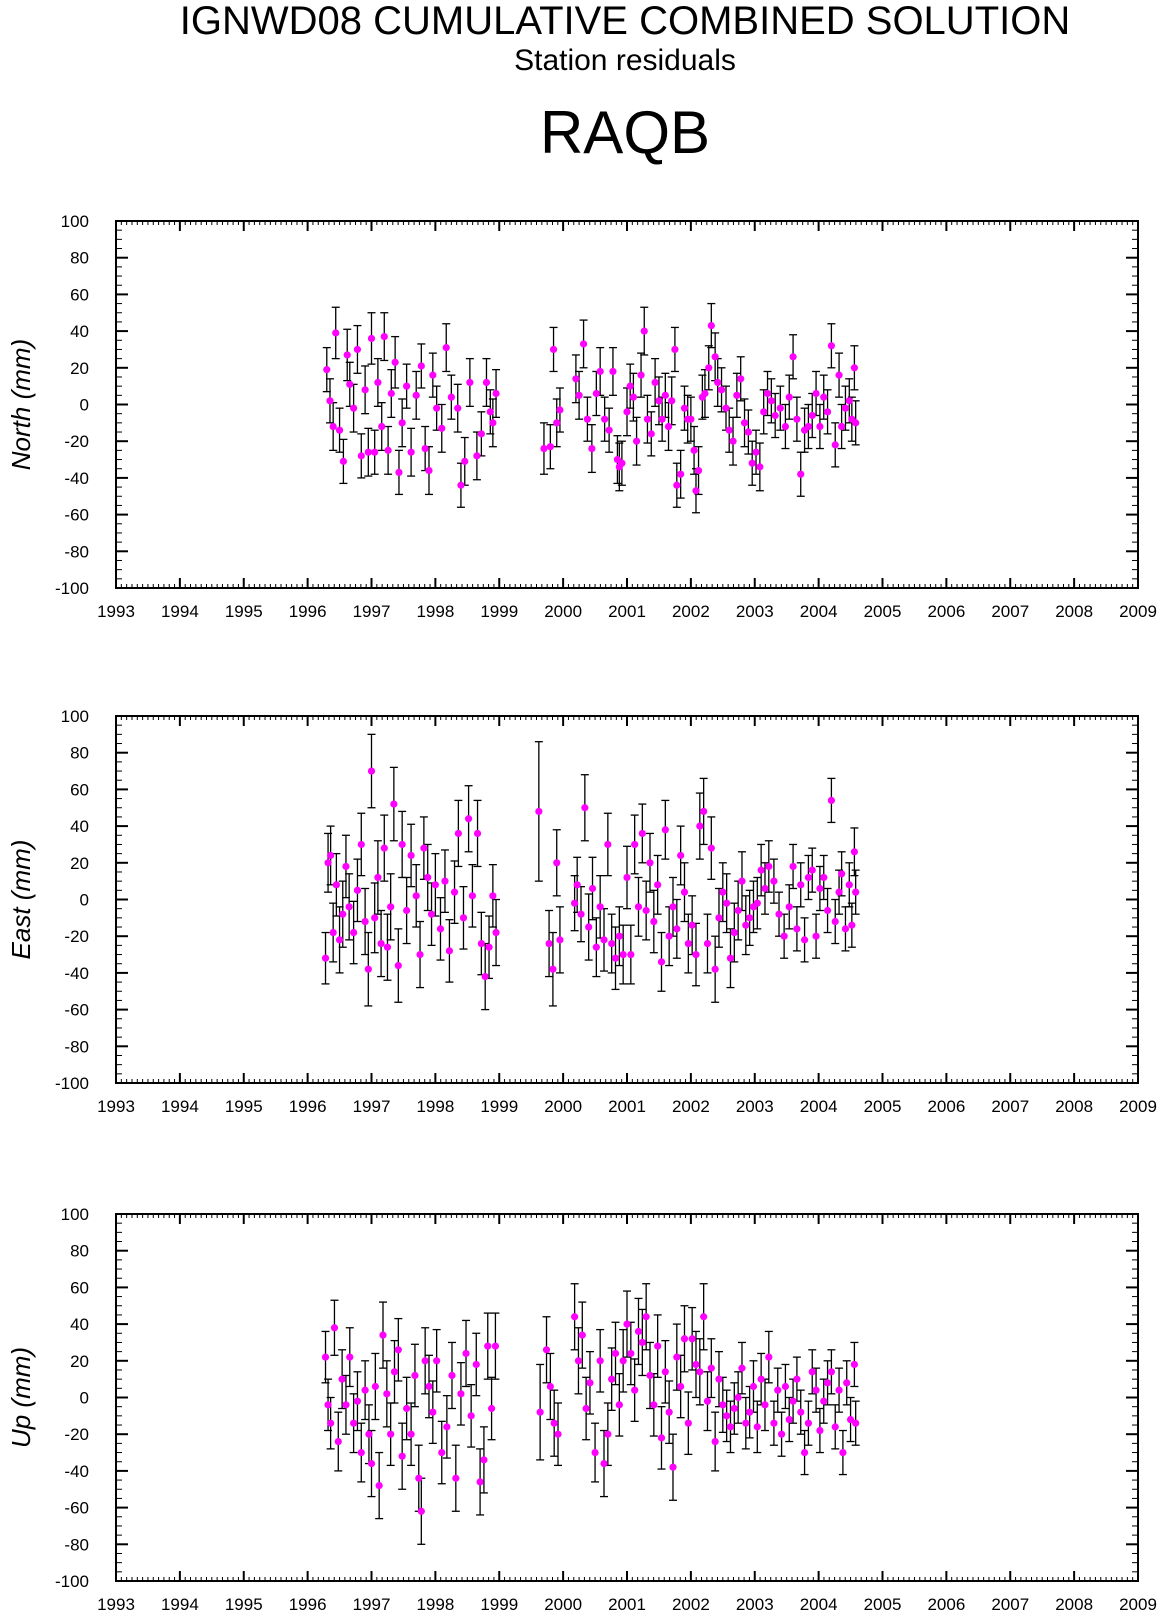 Image resolution: width=1160 pixels, height=1621 pixels. What do you see at coordinates (499, 611) in the screenshot?
I see `x-tick-label: 1999` at bounding box center [499, 611].